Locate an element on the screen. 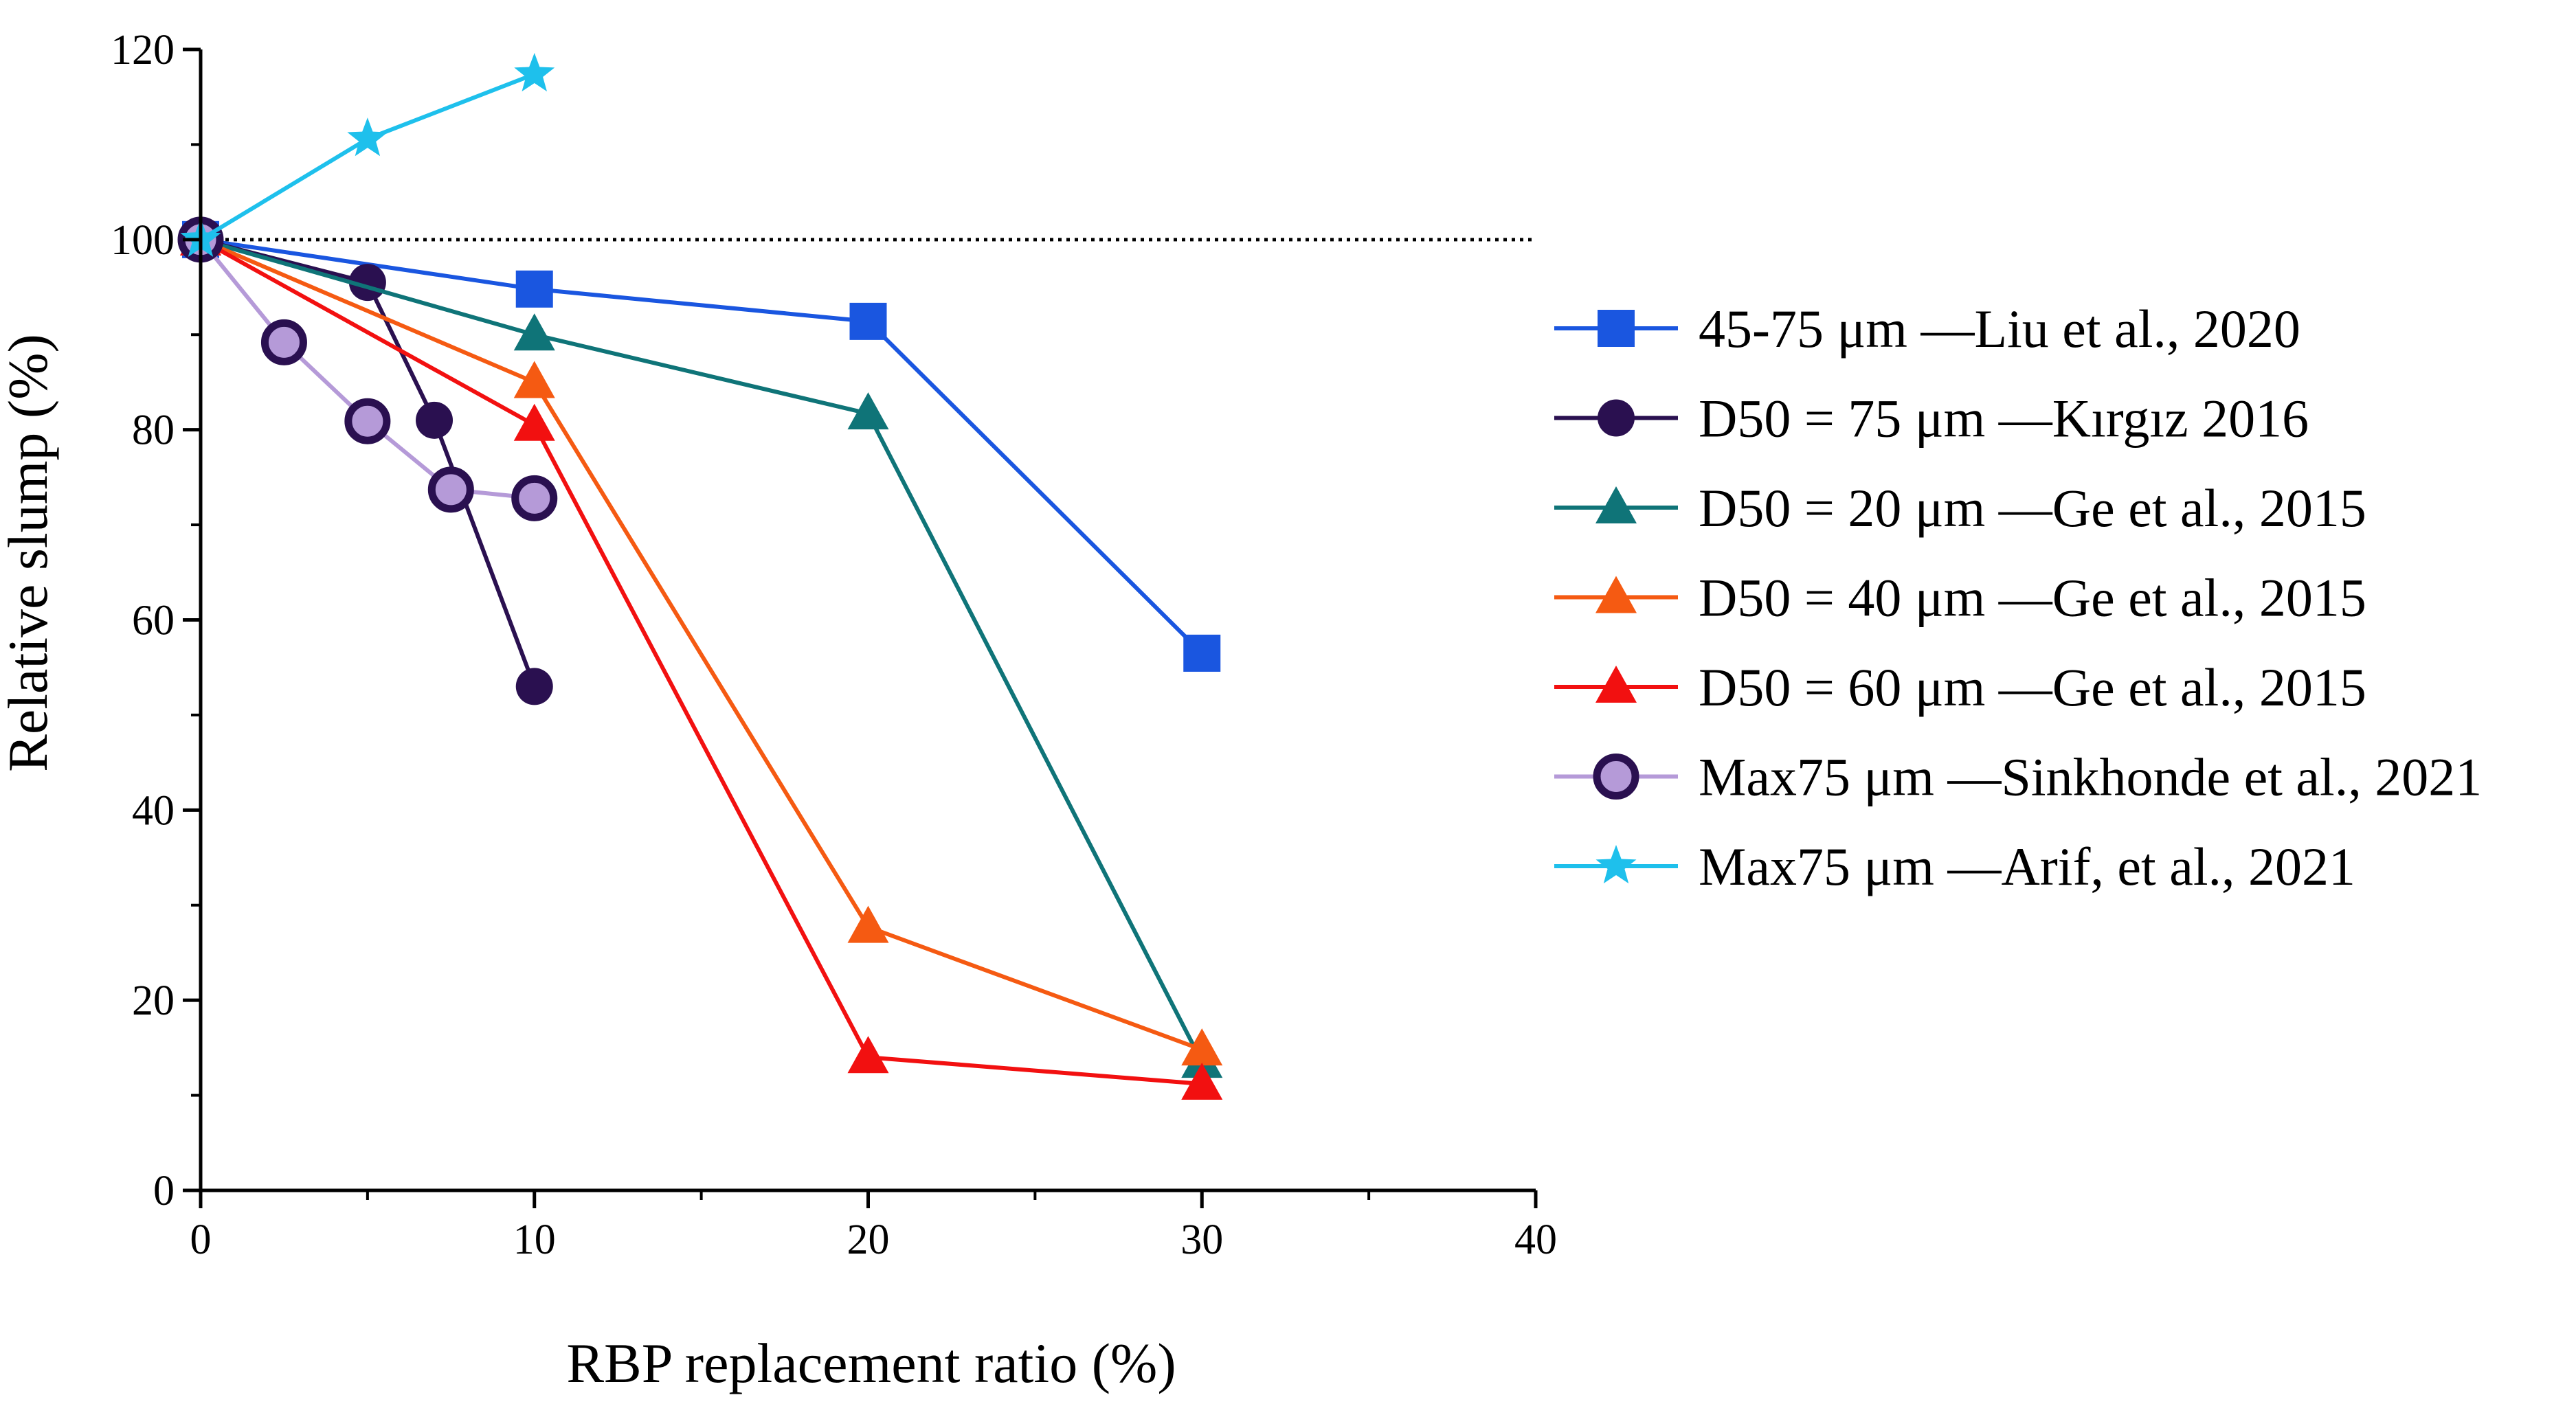  legend-item: D50 = 20 μm —Ge et al., 2015 is located at coordinates (1960, 508).